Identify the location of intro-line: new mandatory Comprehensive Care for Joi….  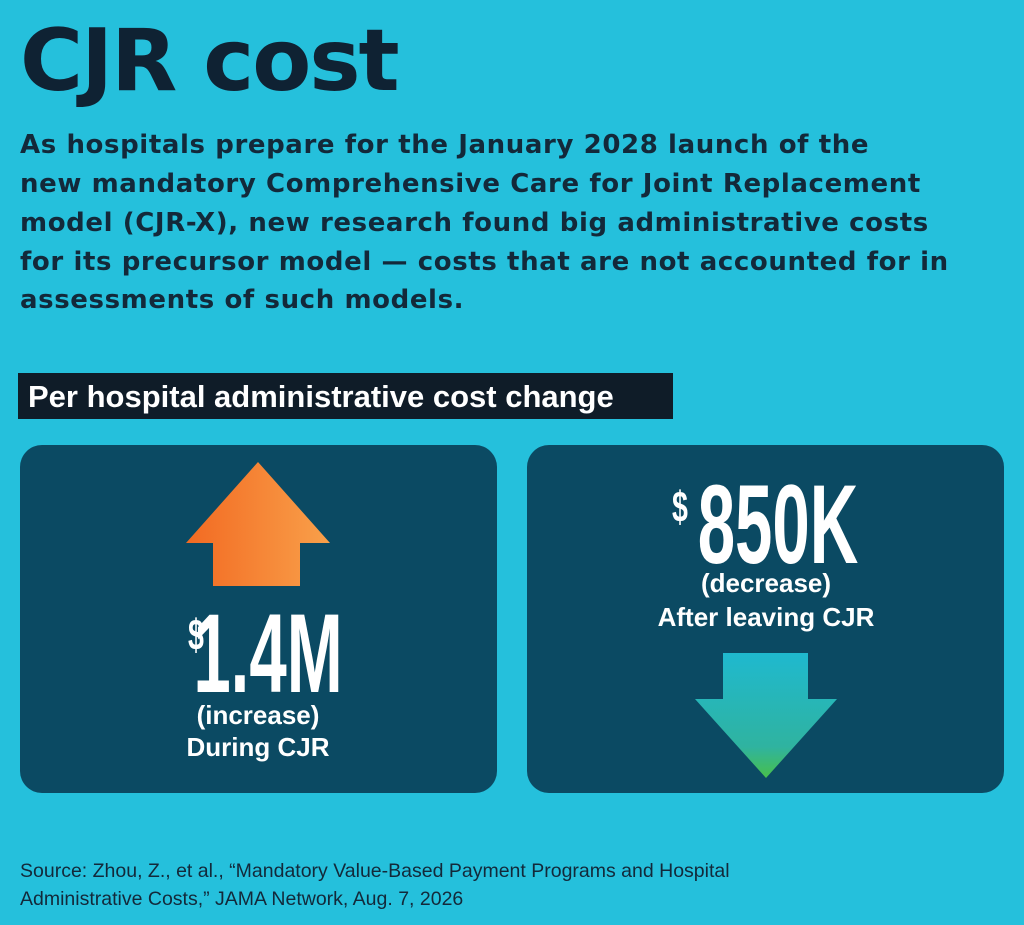
(470, 184).